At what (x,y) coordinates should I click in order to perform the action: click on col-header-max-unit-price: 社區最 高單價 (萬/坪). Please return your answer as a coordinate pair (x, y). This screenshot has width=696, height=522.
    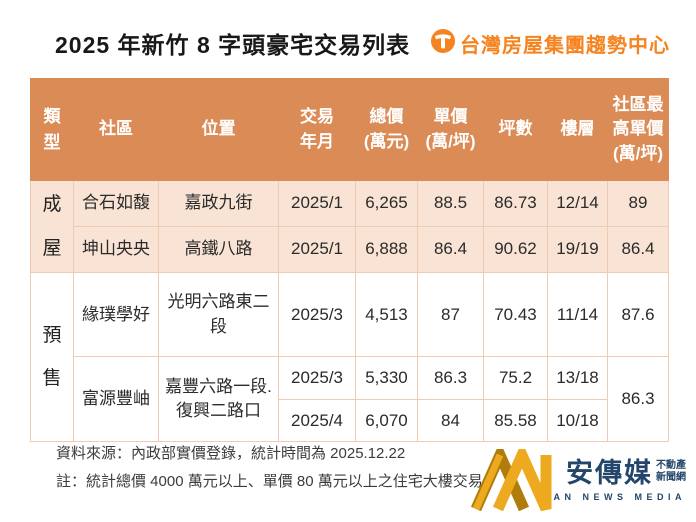
    Looking at the image, I should click on (638, 129).